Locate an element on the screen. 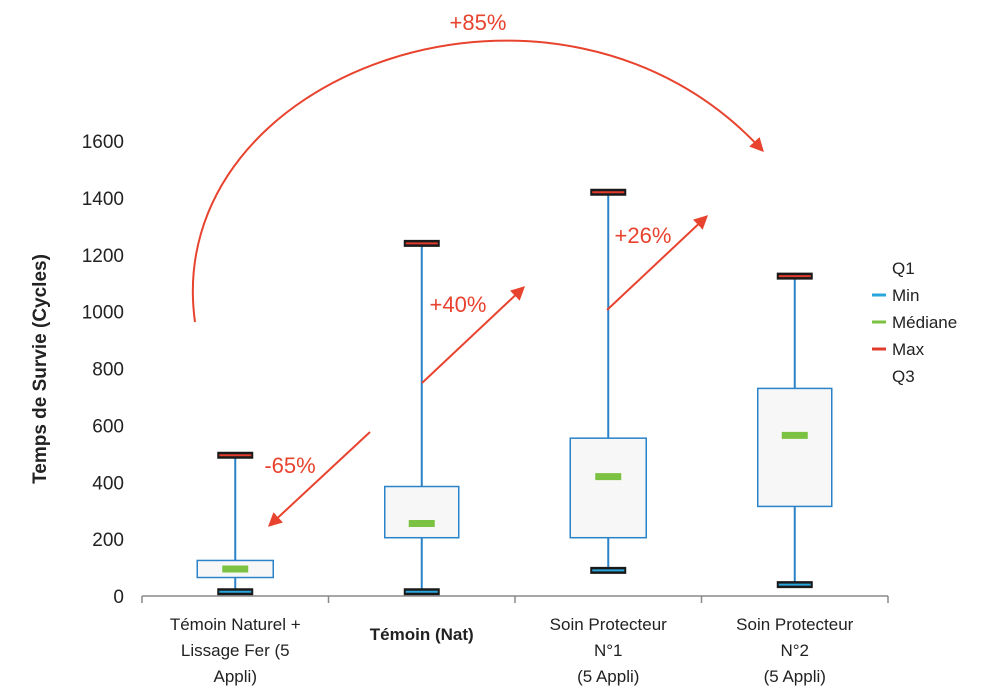 The height and width of the screenshot is (697, 996). legend-item-label: Max is located at coordinates (908, 349).